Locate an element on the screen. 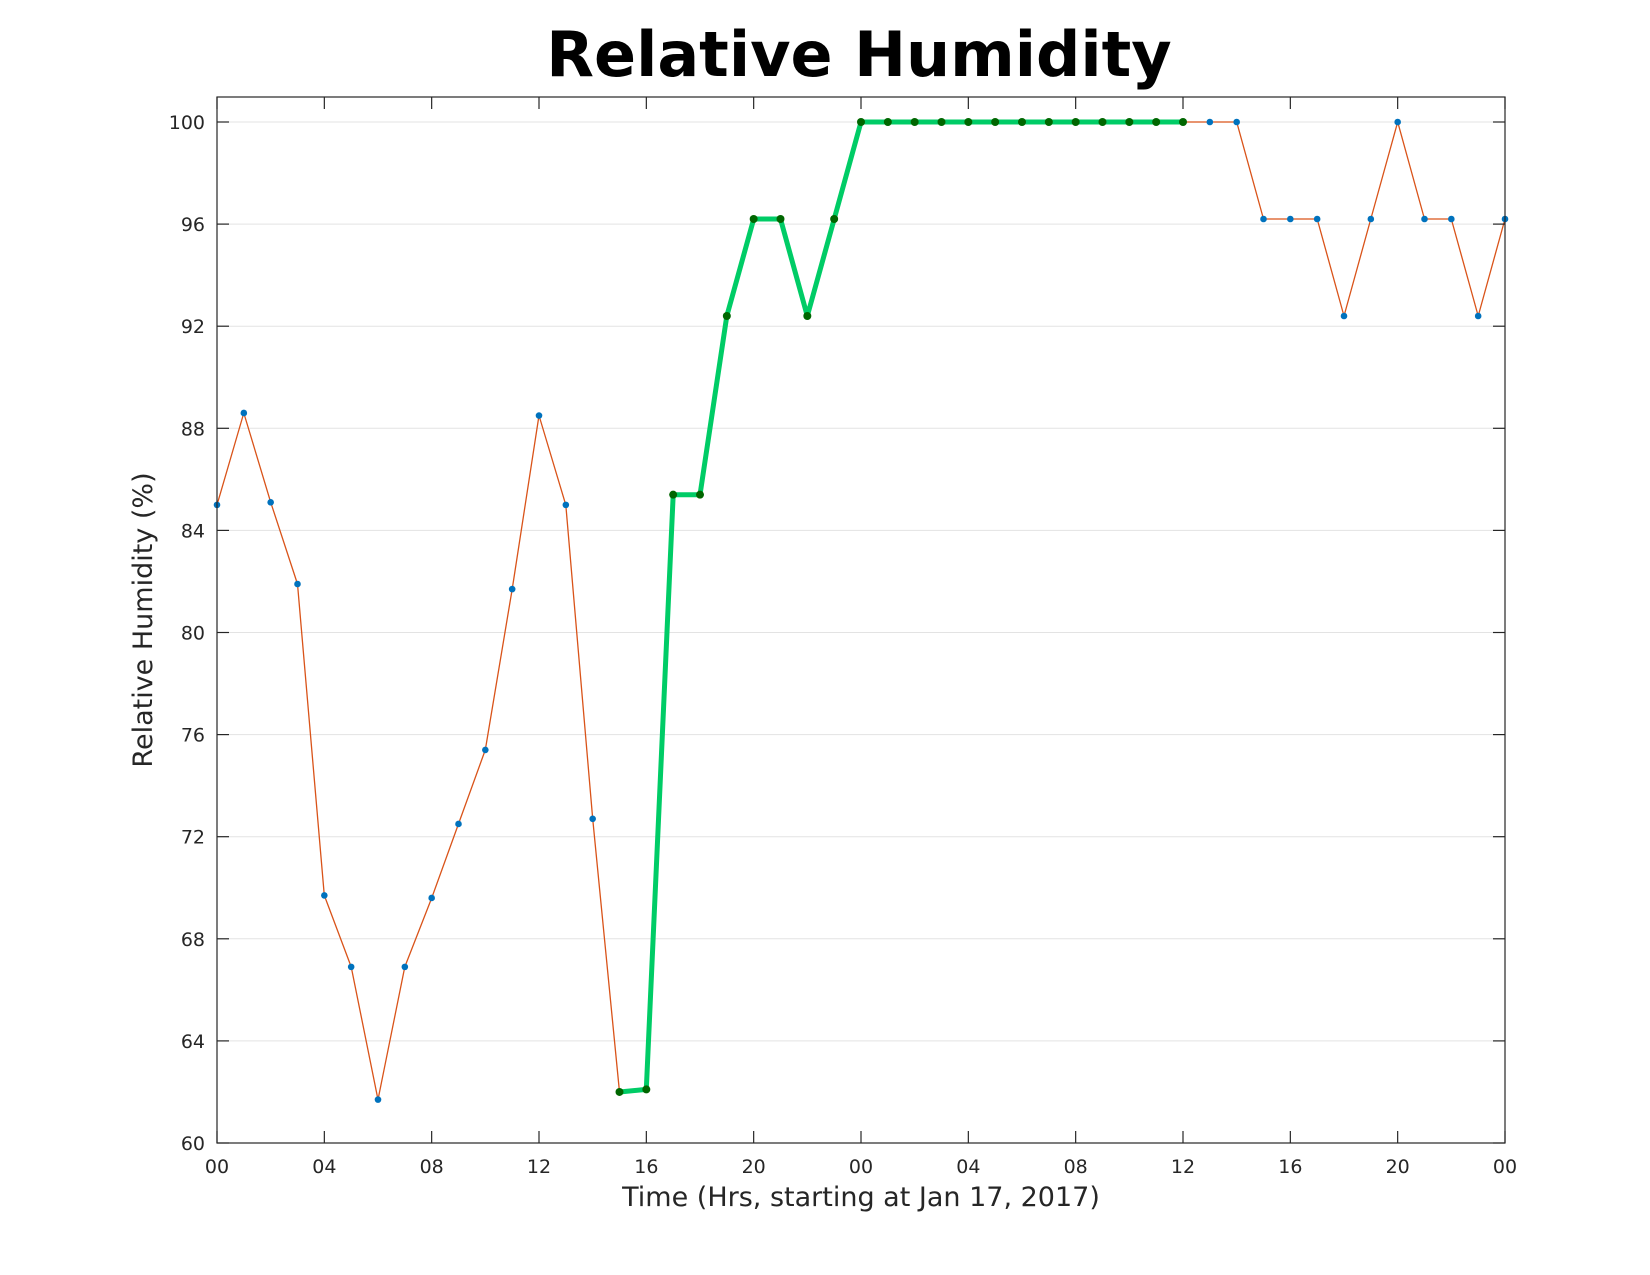 This screenshot has height=1275, width=1650. y-tick-label: 60 is located at coordinates (193, 1144).